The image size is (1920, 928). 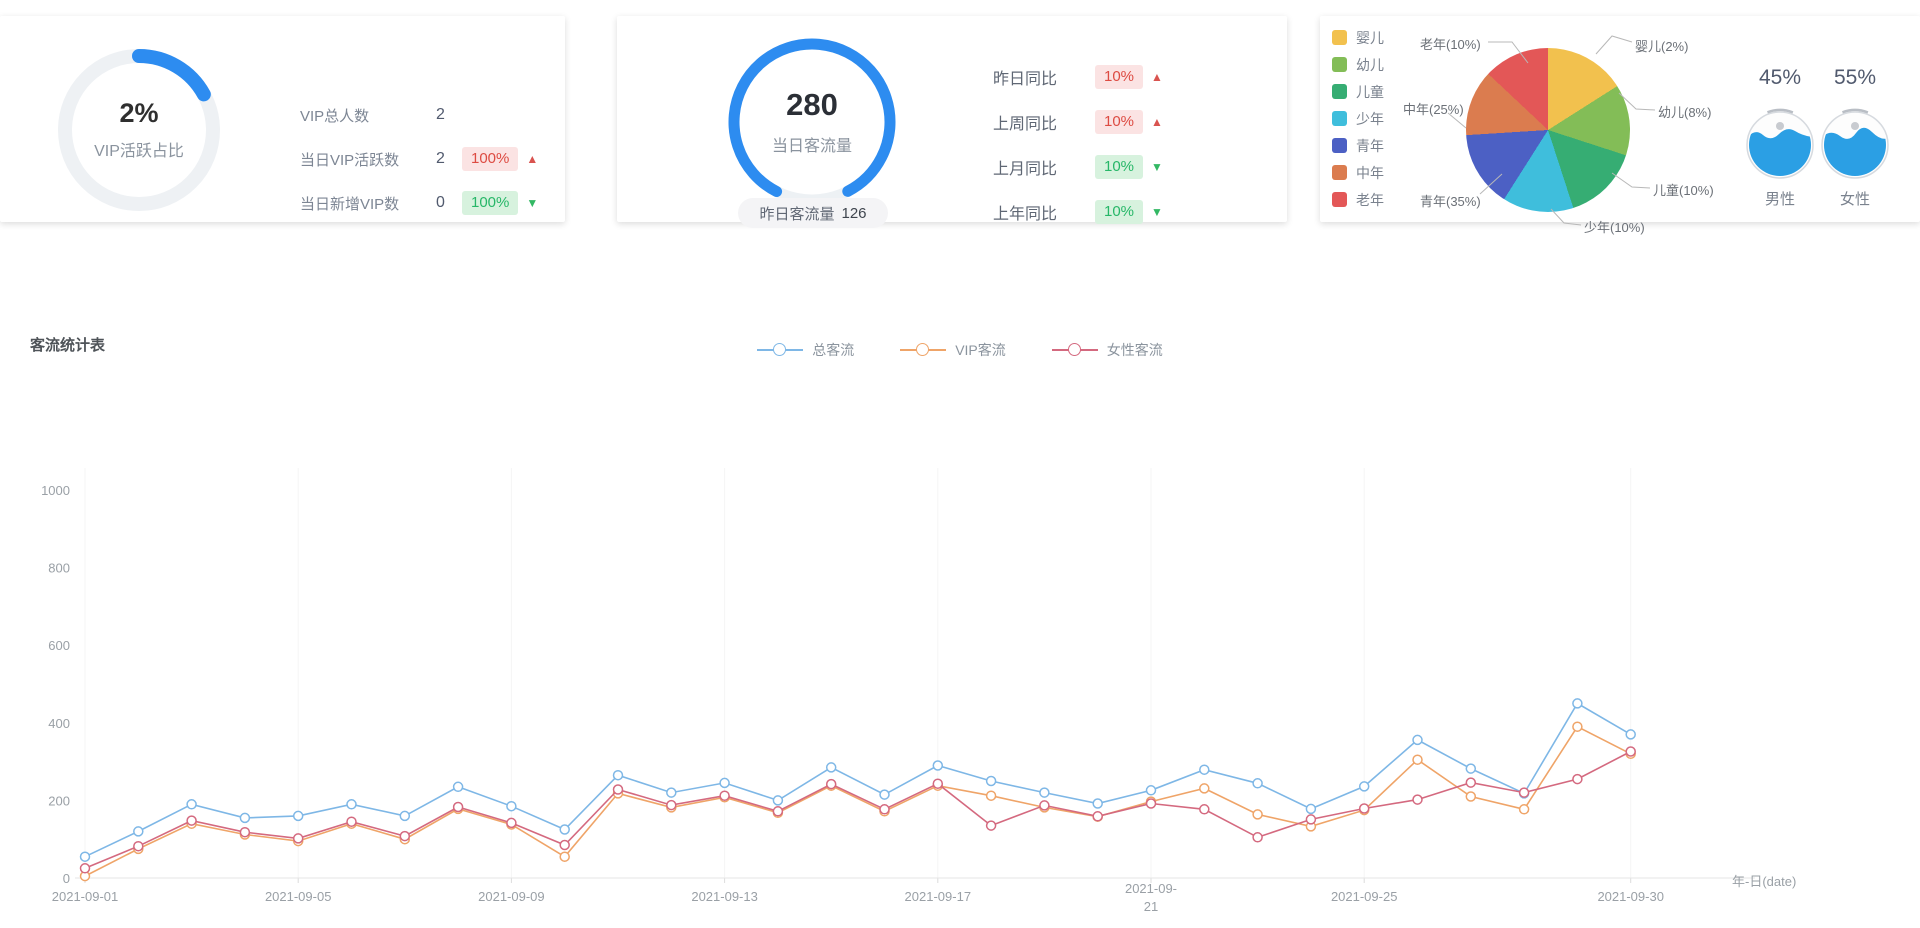 I want to click on pie-legend-item: 中年, so click(x=1358, y=172).